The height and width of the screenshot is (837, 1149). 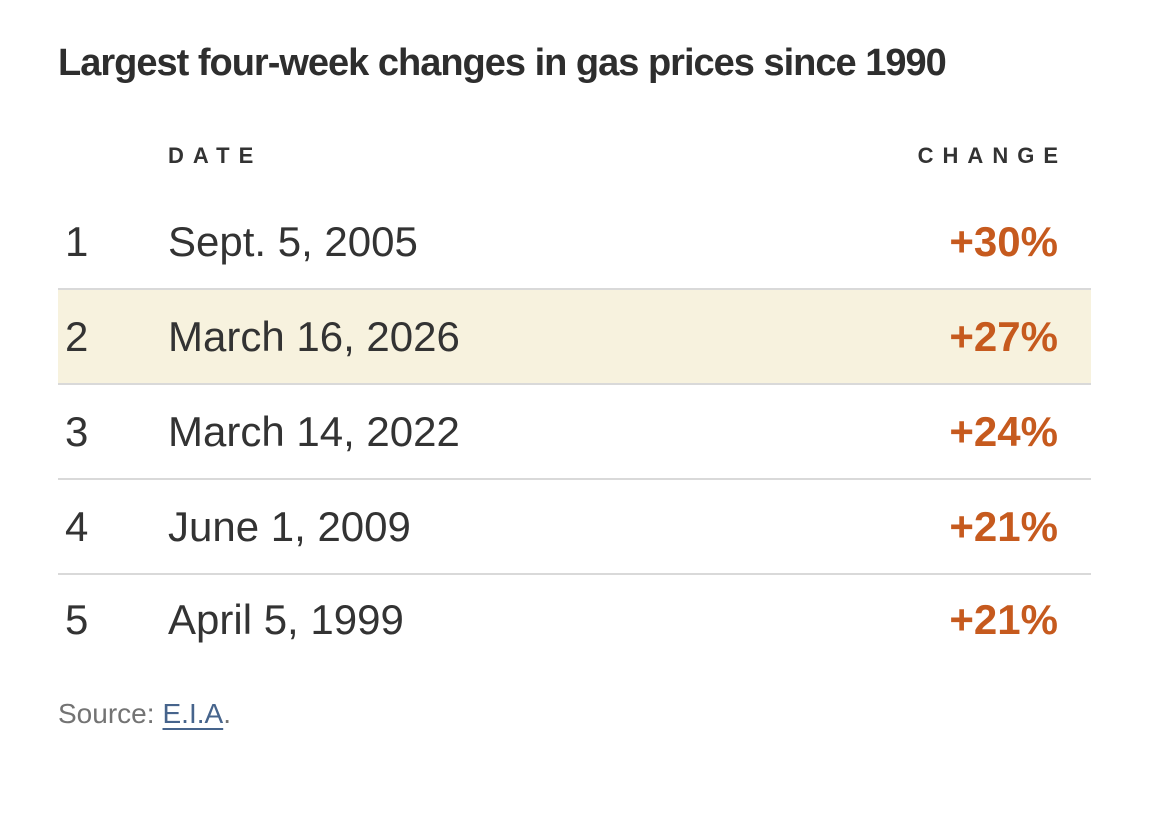 I want to click on change-column-header: CHANGE, so click(x=992, y=155).